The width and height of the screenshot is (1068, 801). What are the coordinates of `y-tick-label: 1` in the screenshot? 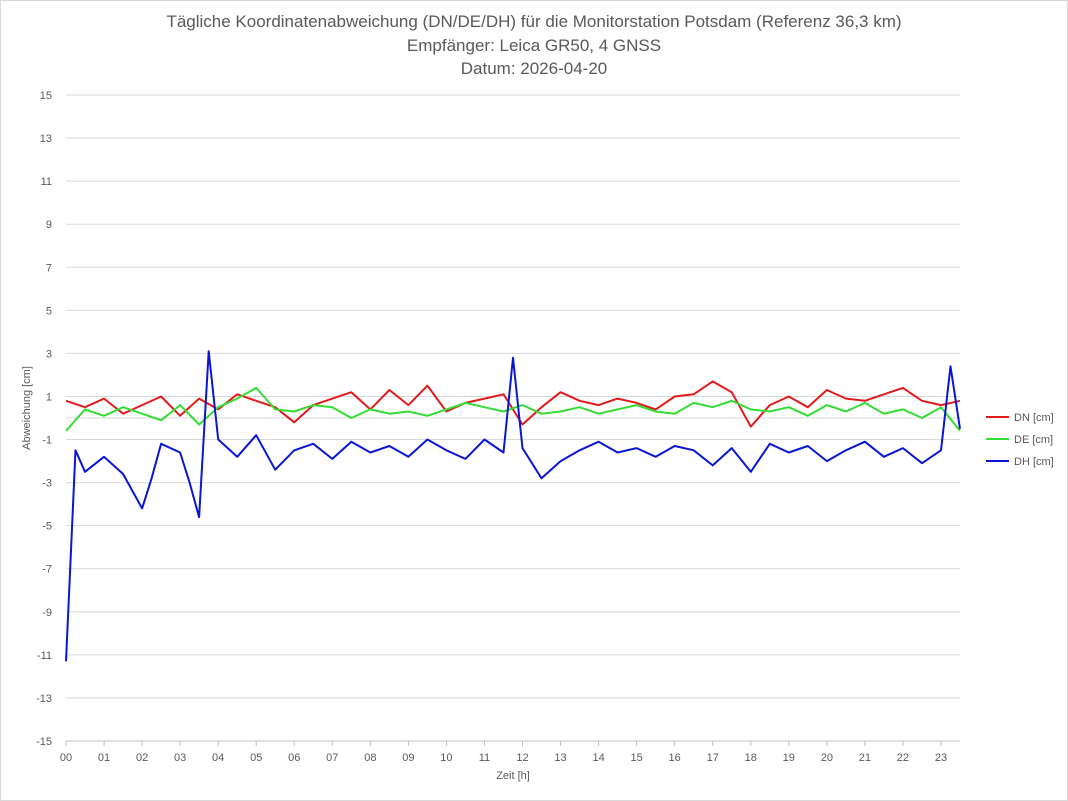 It's located at (49, 397).